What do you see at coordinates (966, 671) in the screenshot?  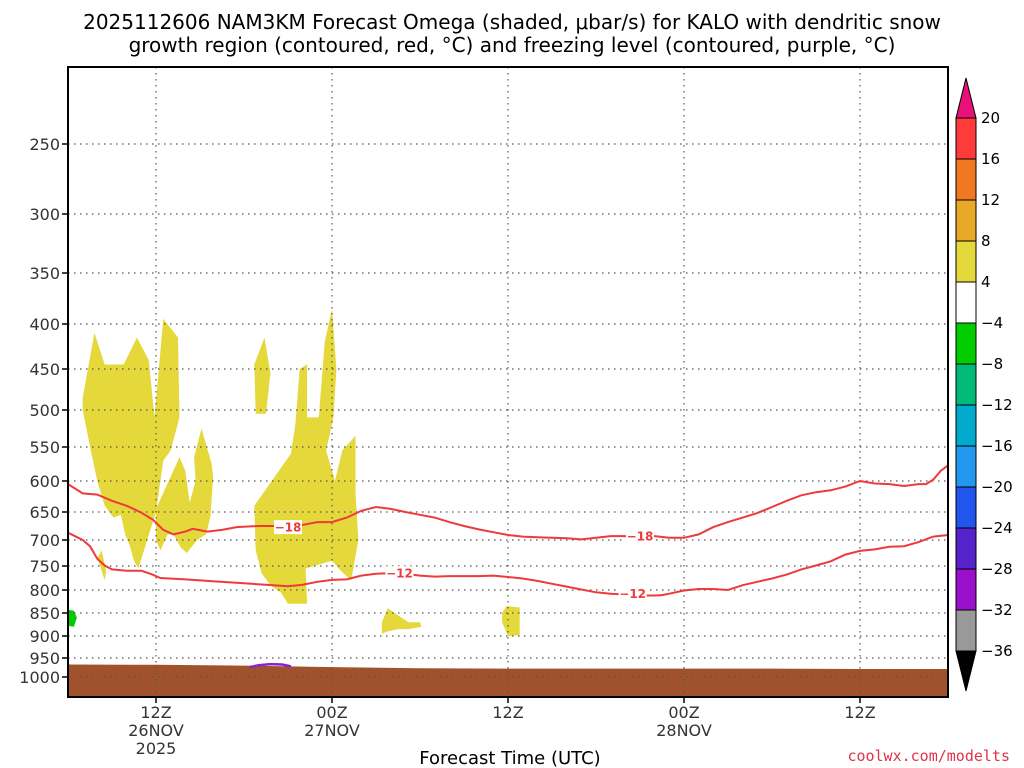 I see `colorbar-bottom-arrow` at bounding box center [966, 671].